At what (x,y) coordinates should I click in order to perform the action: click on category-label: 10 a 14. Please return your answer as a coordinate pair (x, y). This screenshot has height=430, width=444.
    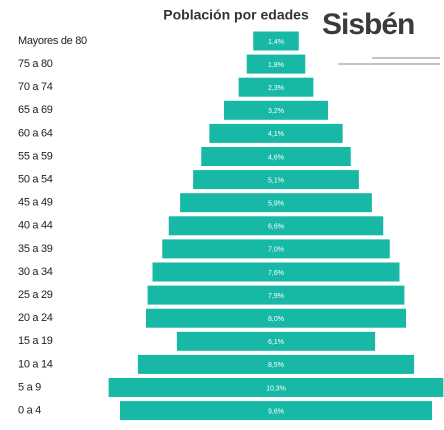
    Looking at the image, I should click on (35, 364).